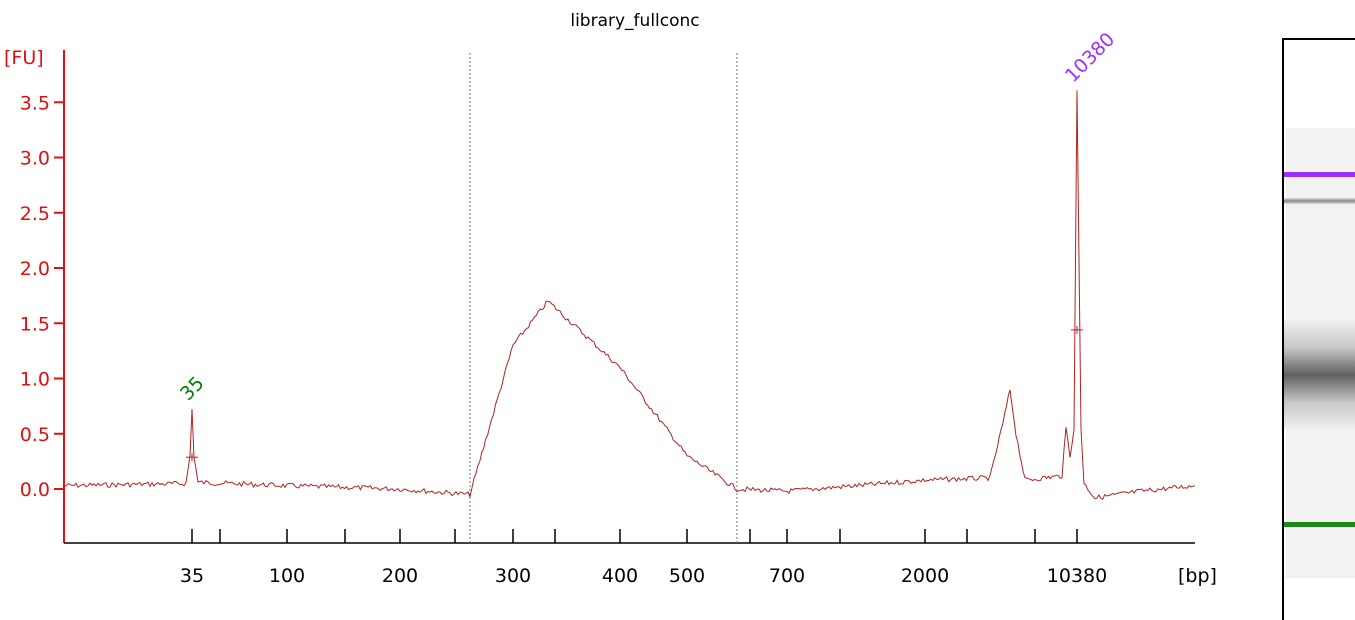  Describe the element at coordinates (35, 324) in the screenshot. I see `y-tick-label: 1.5` at that location.